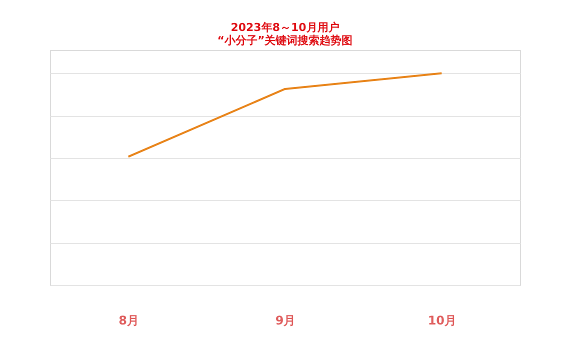 This screenshot has height=342, width=586. I want to click on text: 2023年8～10月用户, so click(285, 27).